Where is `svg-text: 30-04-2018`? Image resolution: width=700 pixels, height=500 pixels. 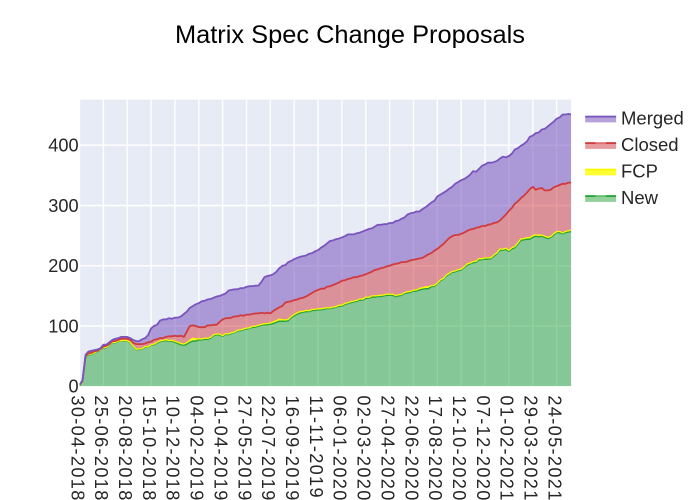 svg-text: 30-04-2018 is located at coordinates (77, 447).